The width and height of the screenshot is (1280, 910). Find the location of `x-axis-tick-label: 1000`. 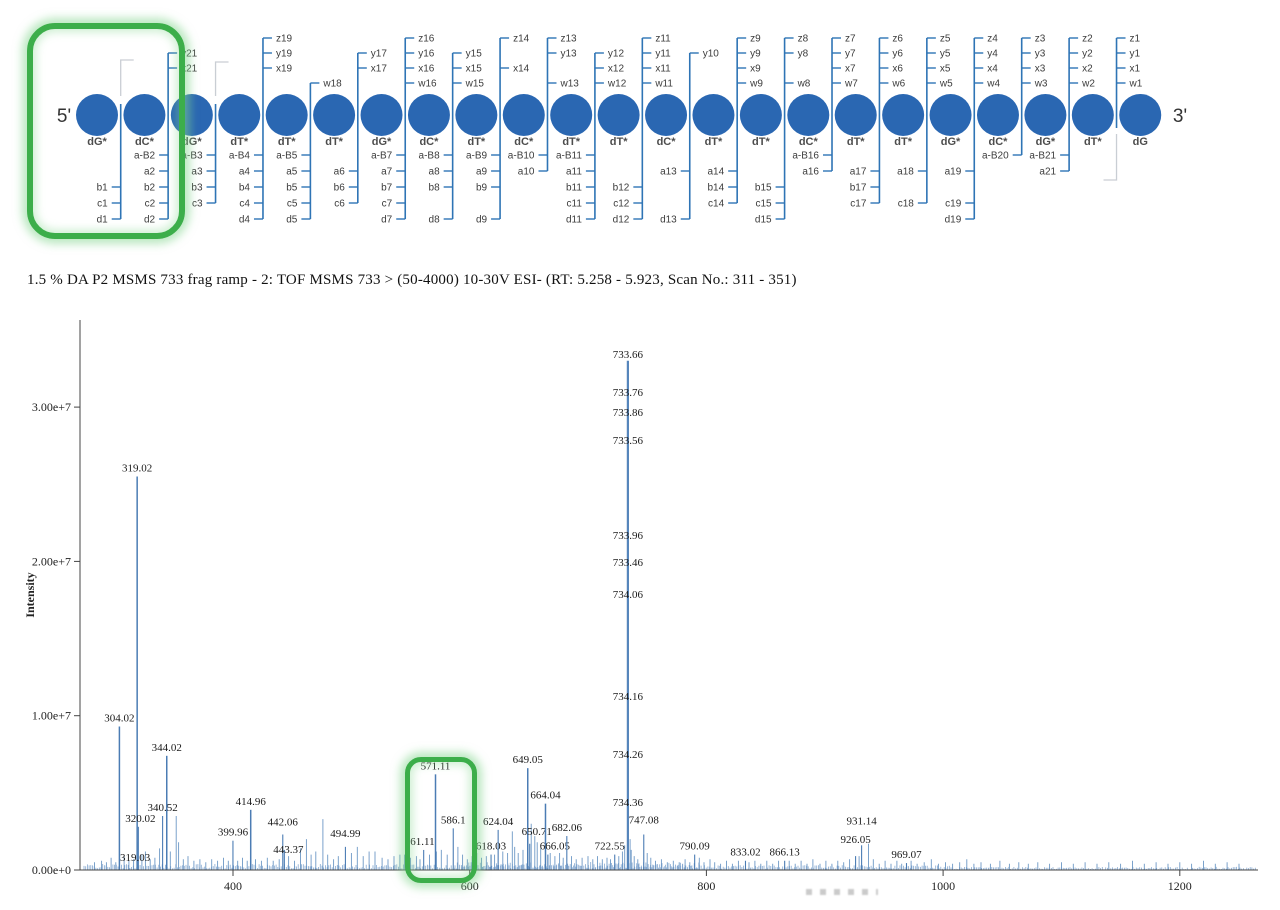

x-axis-tick-label: 1000 is located at coordinates (943, 886).